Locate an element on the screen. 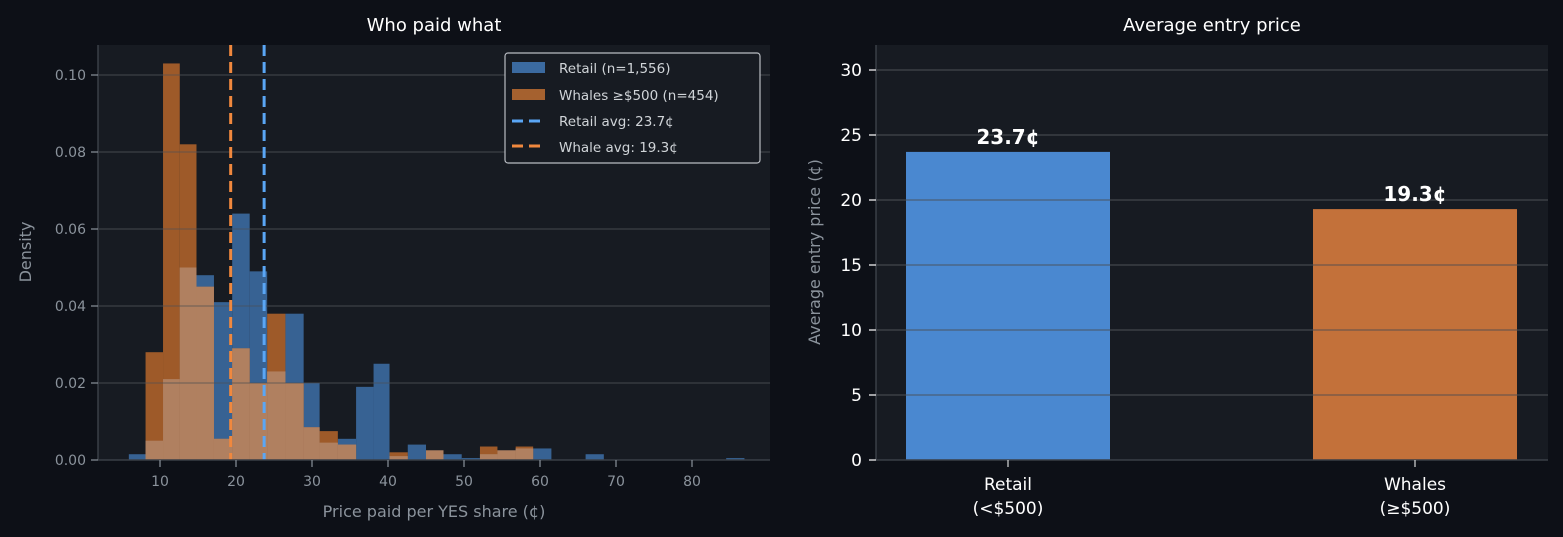 This screenshot has width=1563, height=537. svg-text: 0 is located at coordinates (856, 461).